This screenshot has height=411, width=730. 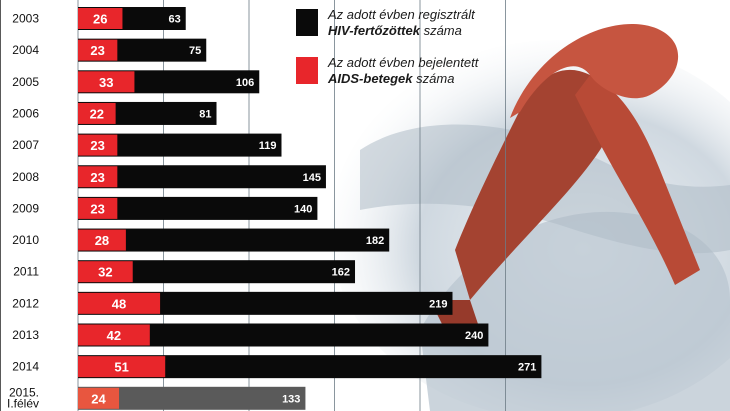 What do you see at coordinates (403, 62) in the screenshot?
I see `legend-aids-line1: Az adott évben bejelentett` at bounding box center [403, 62].